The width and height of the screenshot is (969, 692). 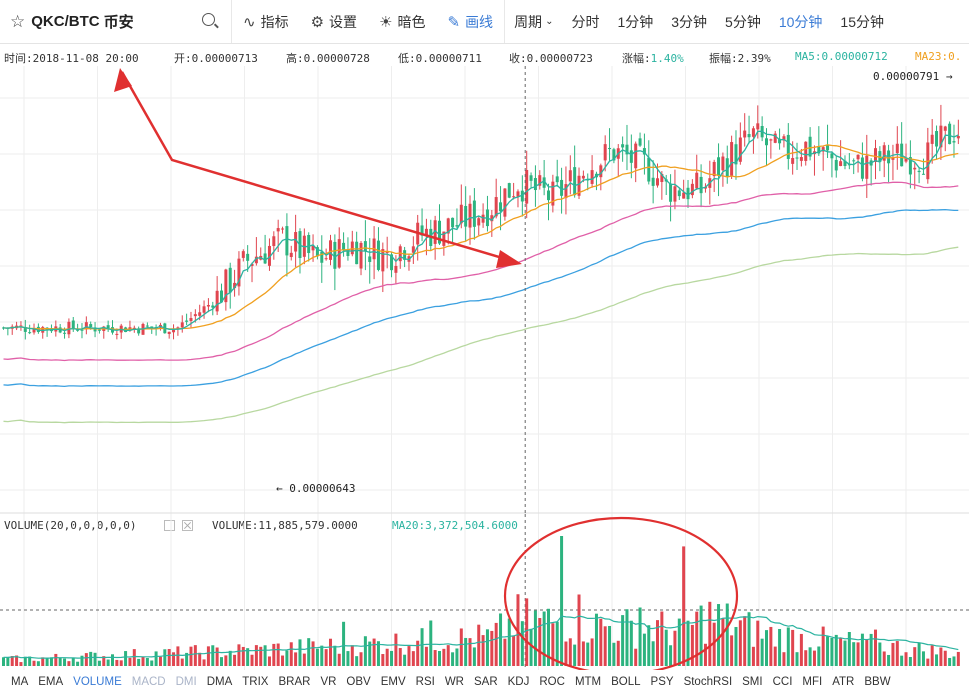 I want to click on period-option: 3分钟, so click(x=689, y=21).